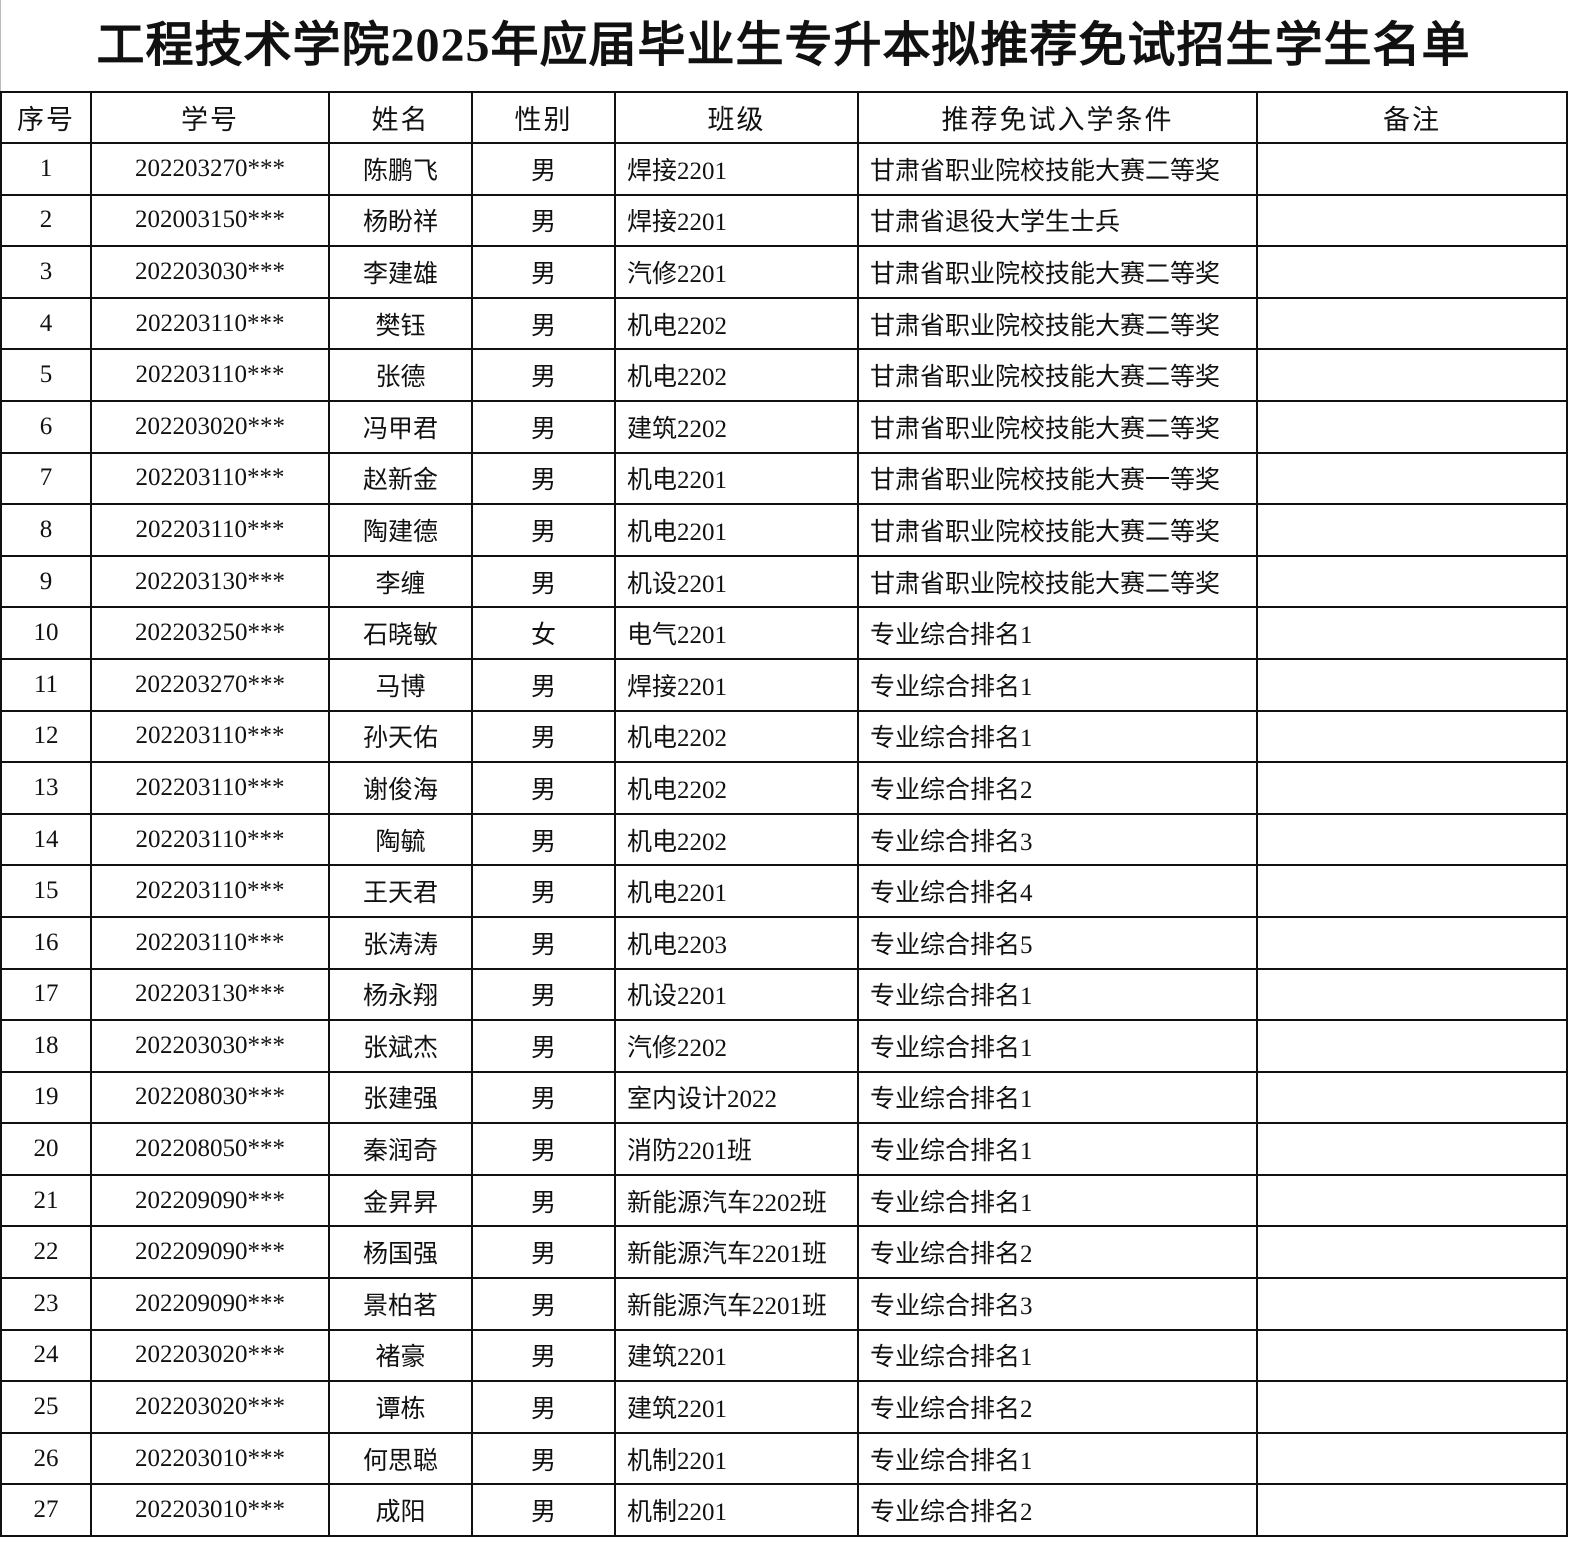 Image resolution: width=1578 pixels, height=1550 pixels. What do you see at coordinates (46, 1407) in the screenshot?
I see `table-cell: 25` at bounding box center [46, 1407].